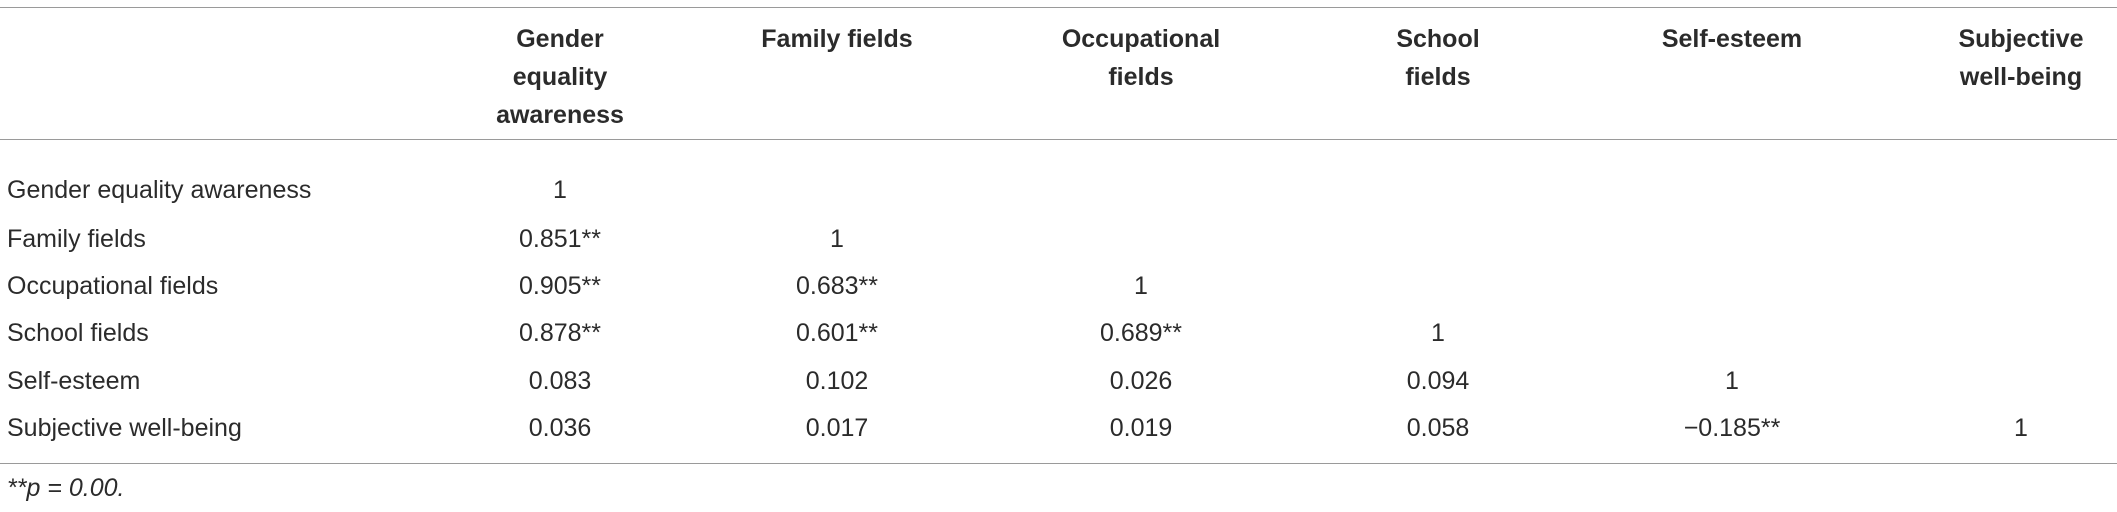 This screenshot has width=2117, height=512. I want to click on table-cell: 0.083, so click(560, 381).